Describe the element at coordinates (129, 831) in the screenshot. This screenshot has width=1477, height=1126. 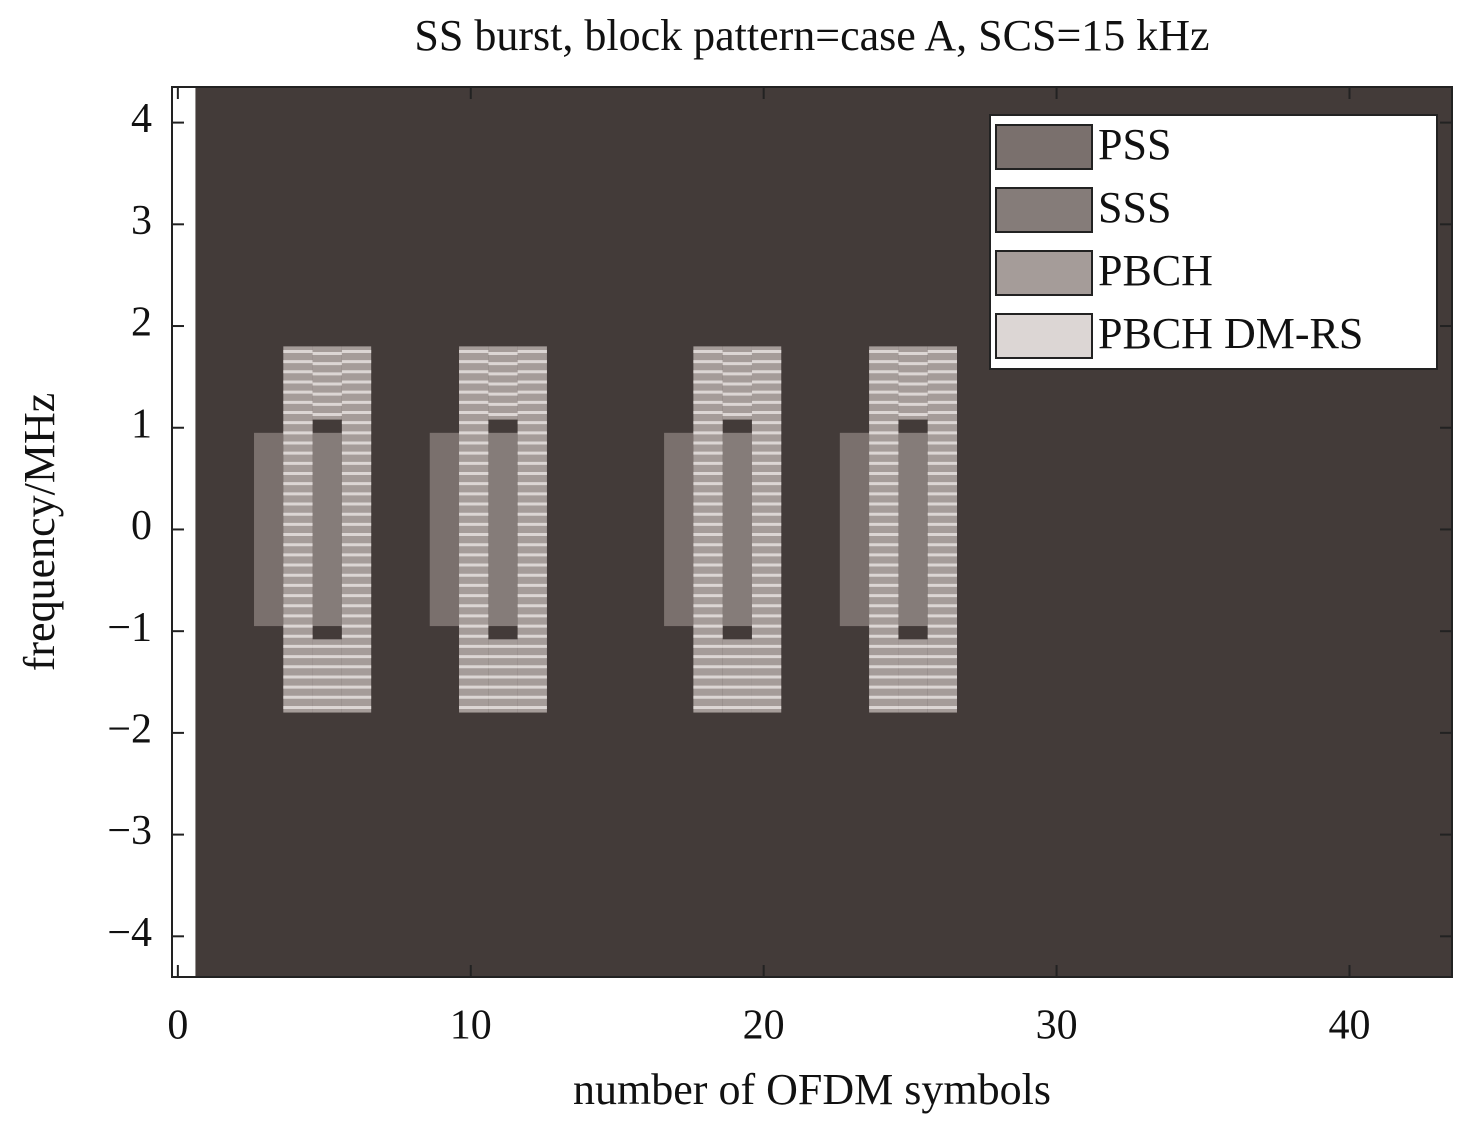
I see `y-tick-label: −3` at that location.